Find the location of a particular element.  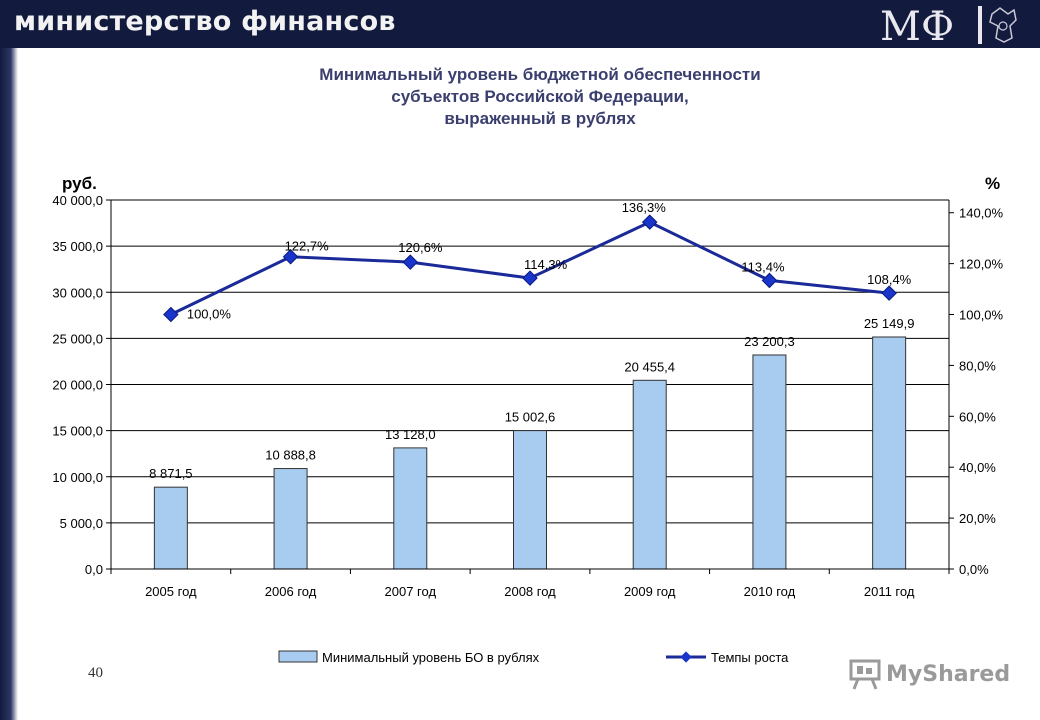

x-tick-label-2: 2007 год is located at coordinates (411, 591).